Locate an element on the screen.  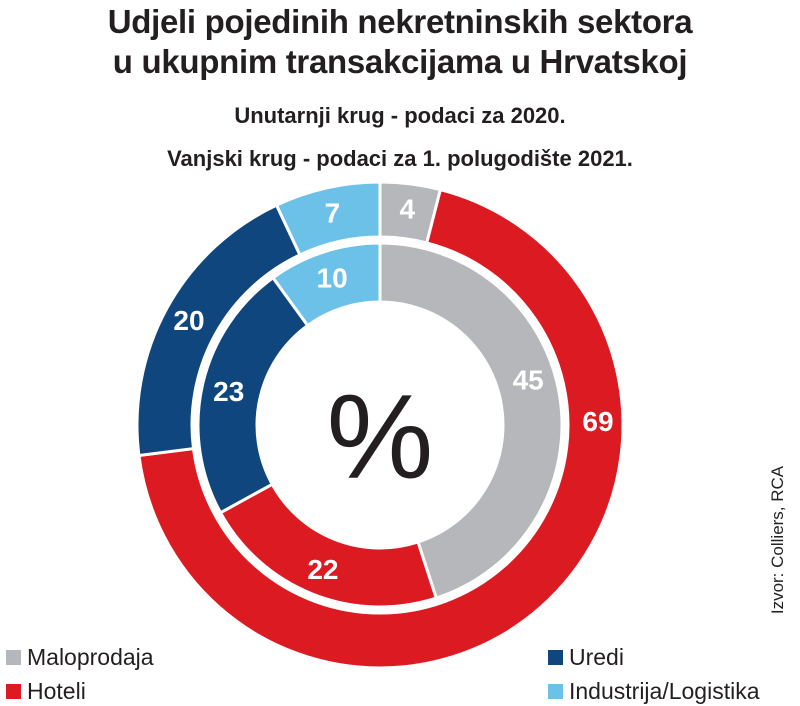
source-note: Izvor: Colliers, RCA is located at coordinates (777, 540).